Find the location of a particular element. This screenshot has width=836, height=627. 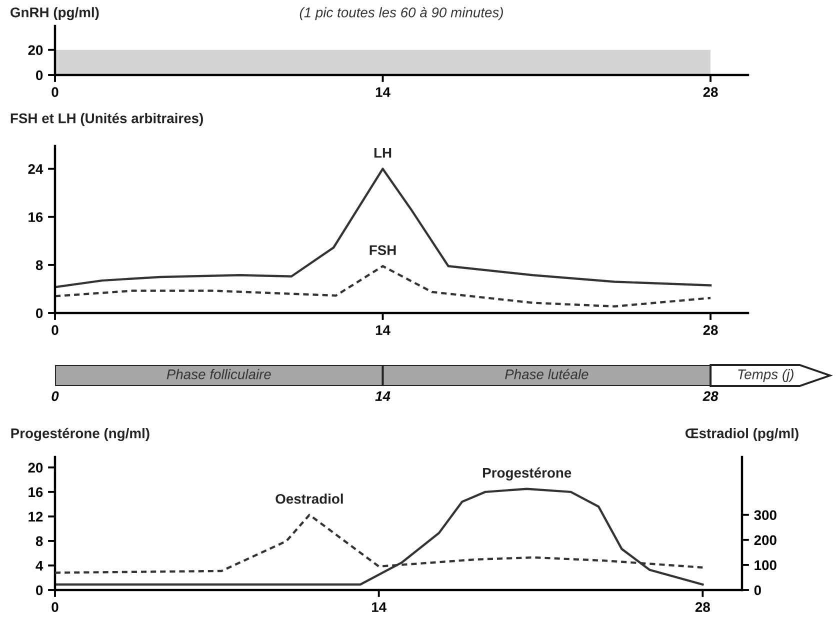

series-label: Oestradiol is located at coordinates (309, 499).